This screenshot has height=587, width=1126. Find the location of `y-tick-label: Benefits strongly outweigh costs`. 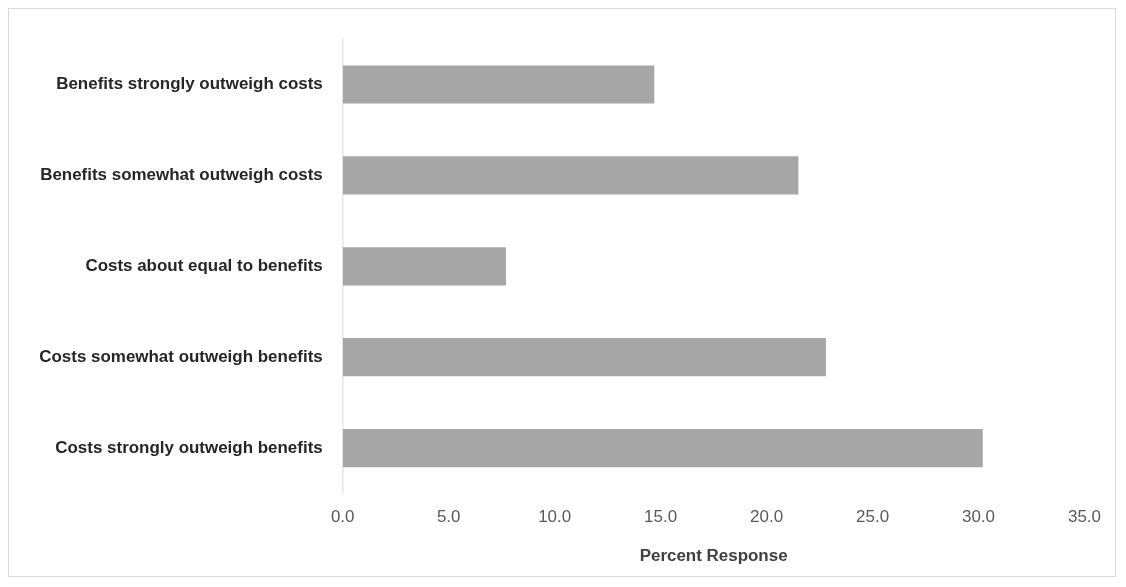

y-tick-label: Benefits strongly outweigh costs is located at coordinates (189, 84).